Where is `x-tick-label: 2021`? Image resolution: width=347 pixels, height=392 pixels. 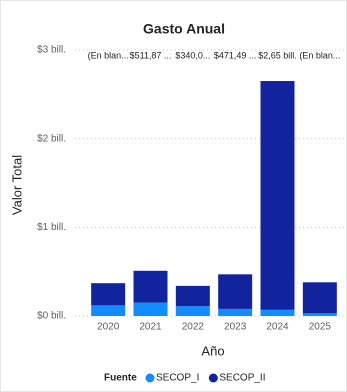 x-tick-label: 2021 is located at coordinates (150, 327).